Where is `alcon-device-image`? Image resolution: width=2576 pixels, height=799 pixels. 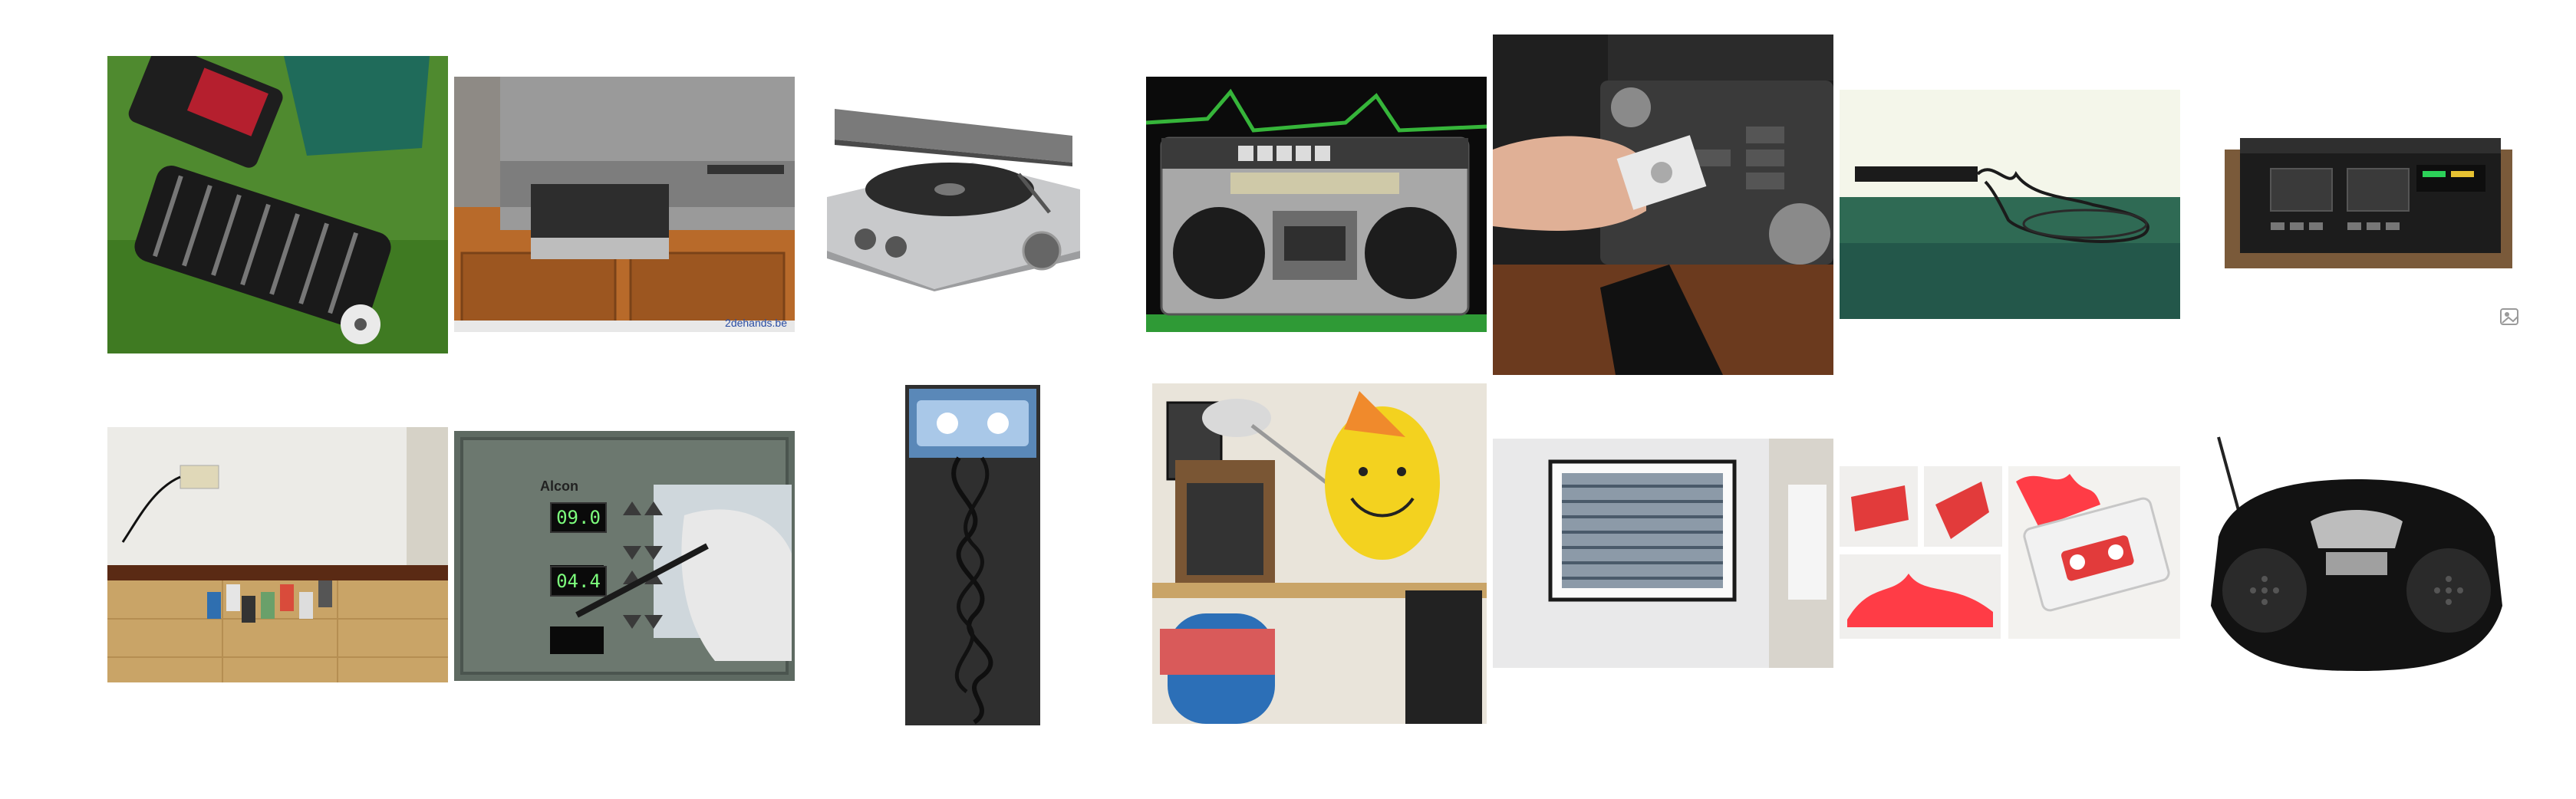 alcon-device-image is located at coordinates (624, 556).